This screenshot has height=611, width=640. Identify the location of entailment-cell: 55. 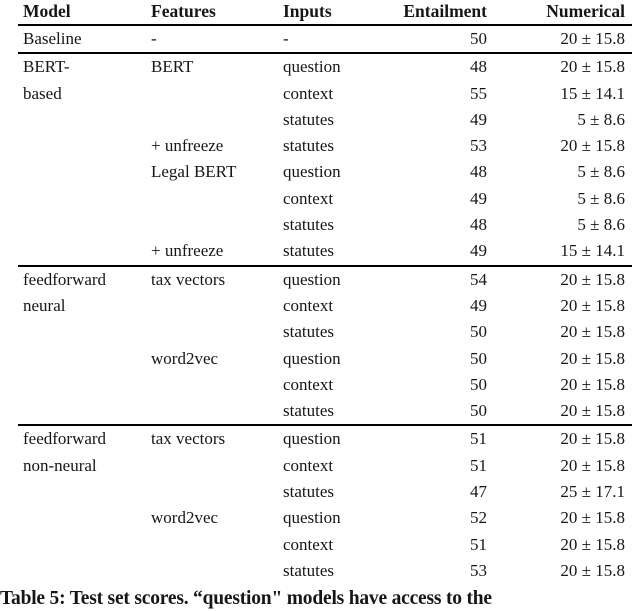
(478, 93).